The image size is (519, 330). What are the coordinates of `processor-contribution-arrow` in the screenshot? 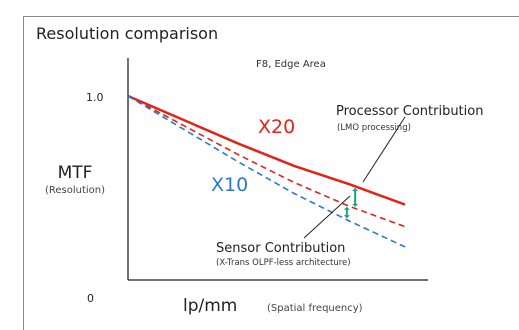 It's located at (355, 197).